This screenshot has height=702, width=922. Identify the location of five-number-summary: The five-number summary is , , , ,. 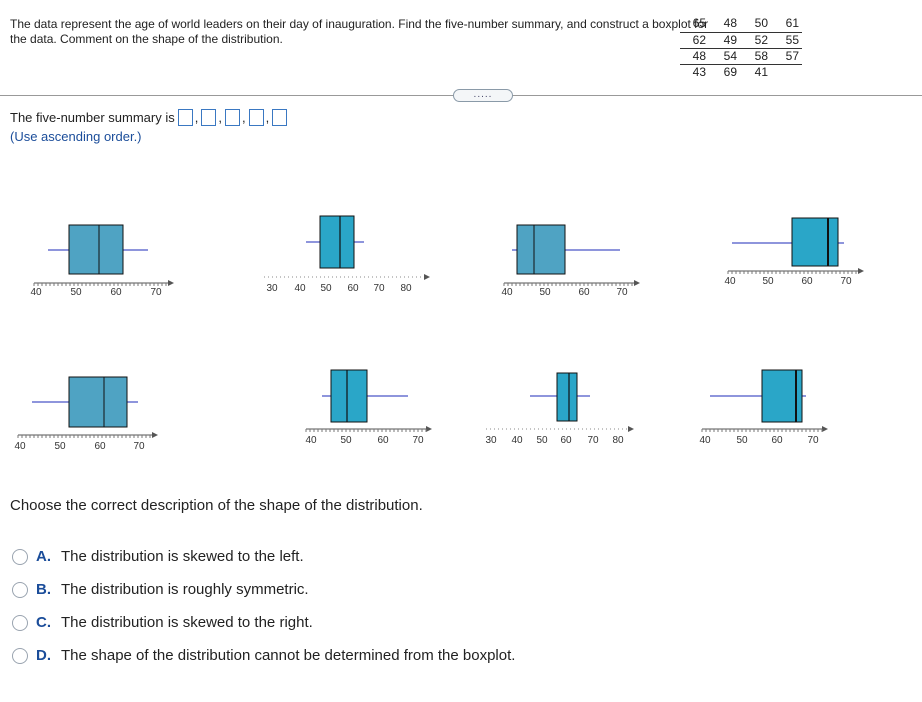
(149, 117).